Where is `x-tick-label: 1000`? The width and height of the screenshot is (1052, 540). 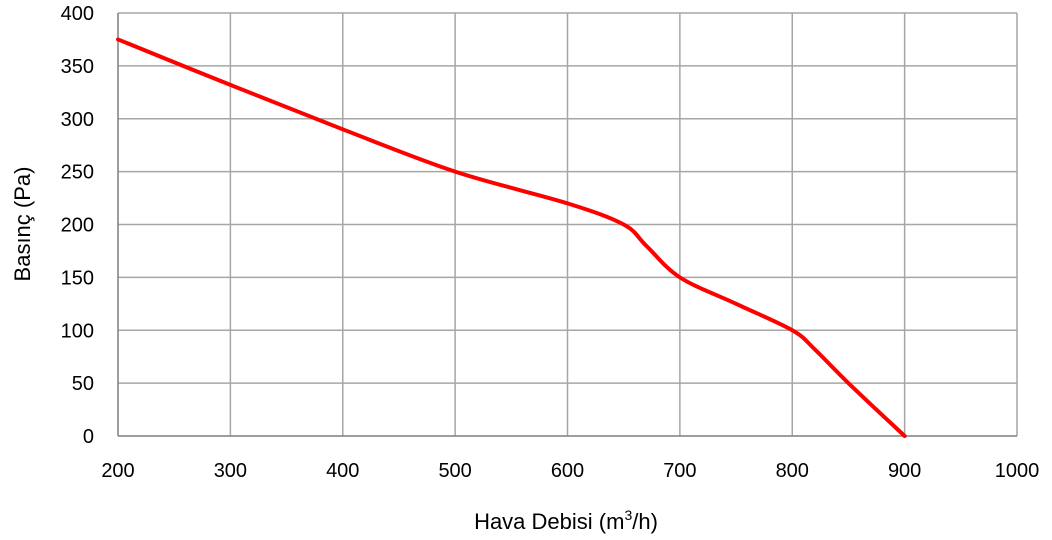
x-tick-label: 1000 is located at coordinates (1017, 471).